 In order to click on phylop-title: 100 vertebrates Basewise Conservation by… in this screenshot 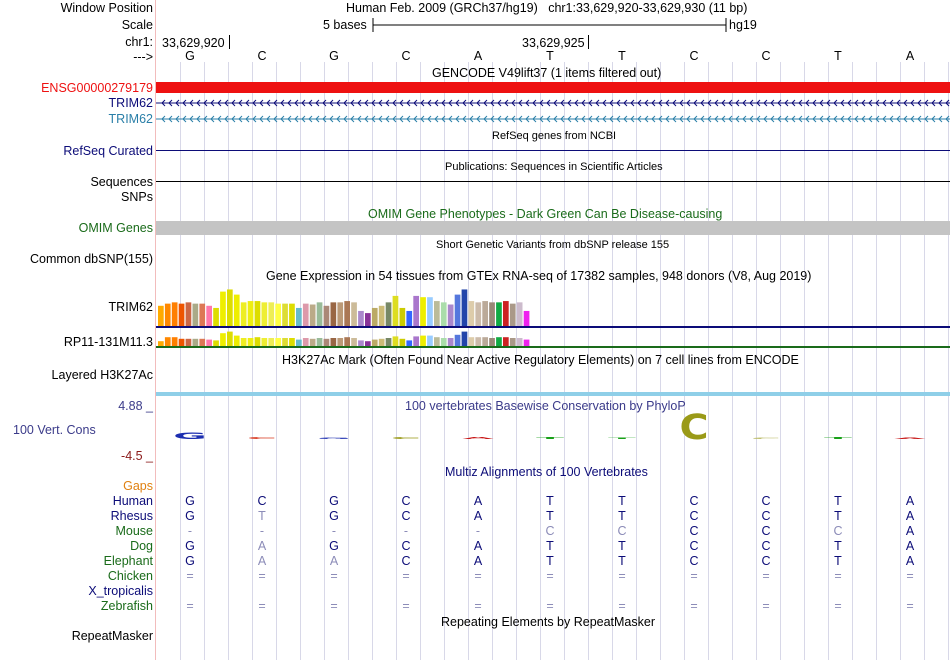, I will do `click(545, 406)`.